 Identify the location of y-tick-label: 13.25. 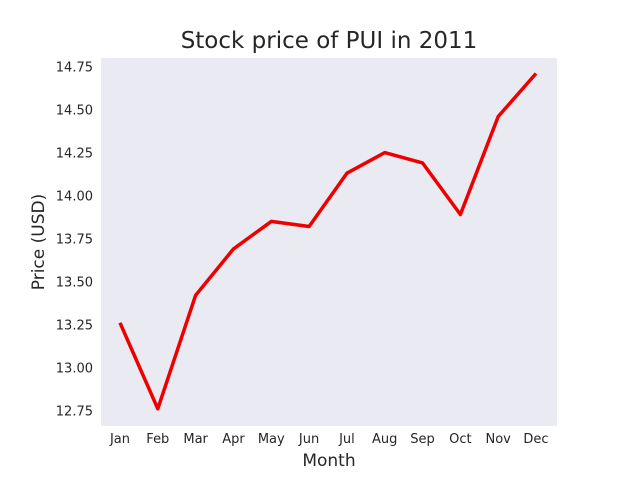
(74, 326).